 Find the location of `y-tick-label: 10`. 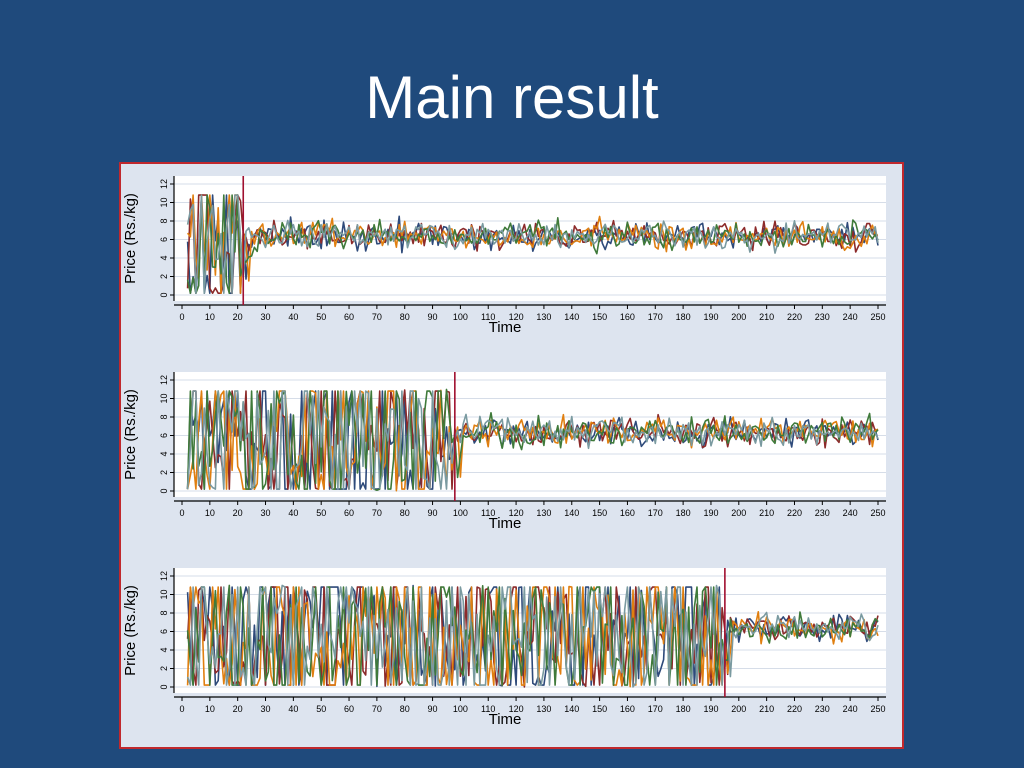

y-tick-label: 10 is located at coordinates (164, 594).